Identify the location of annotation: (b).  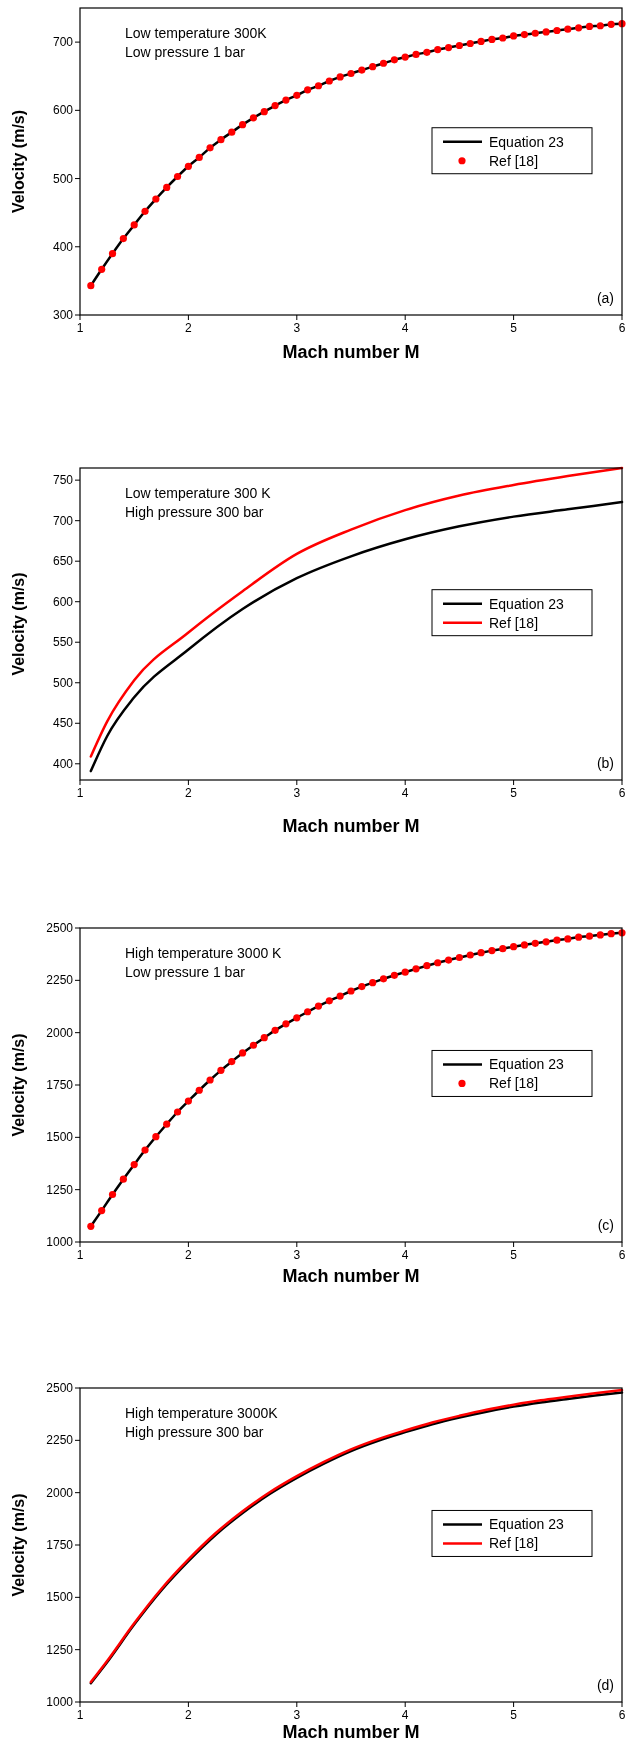
(605, 763).